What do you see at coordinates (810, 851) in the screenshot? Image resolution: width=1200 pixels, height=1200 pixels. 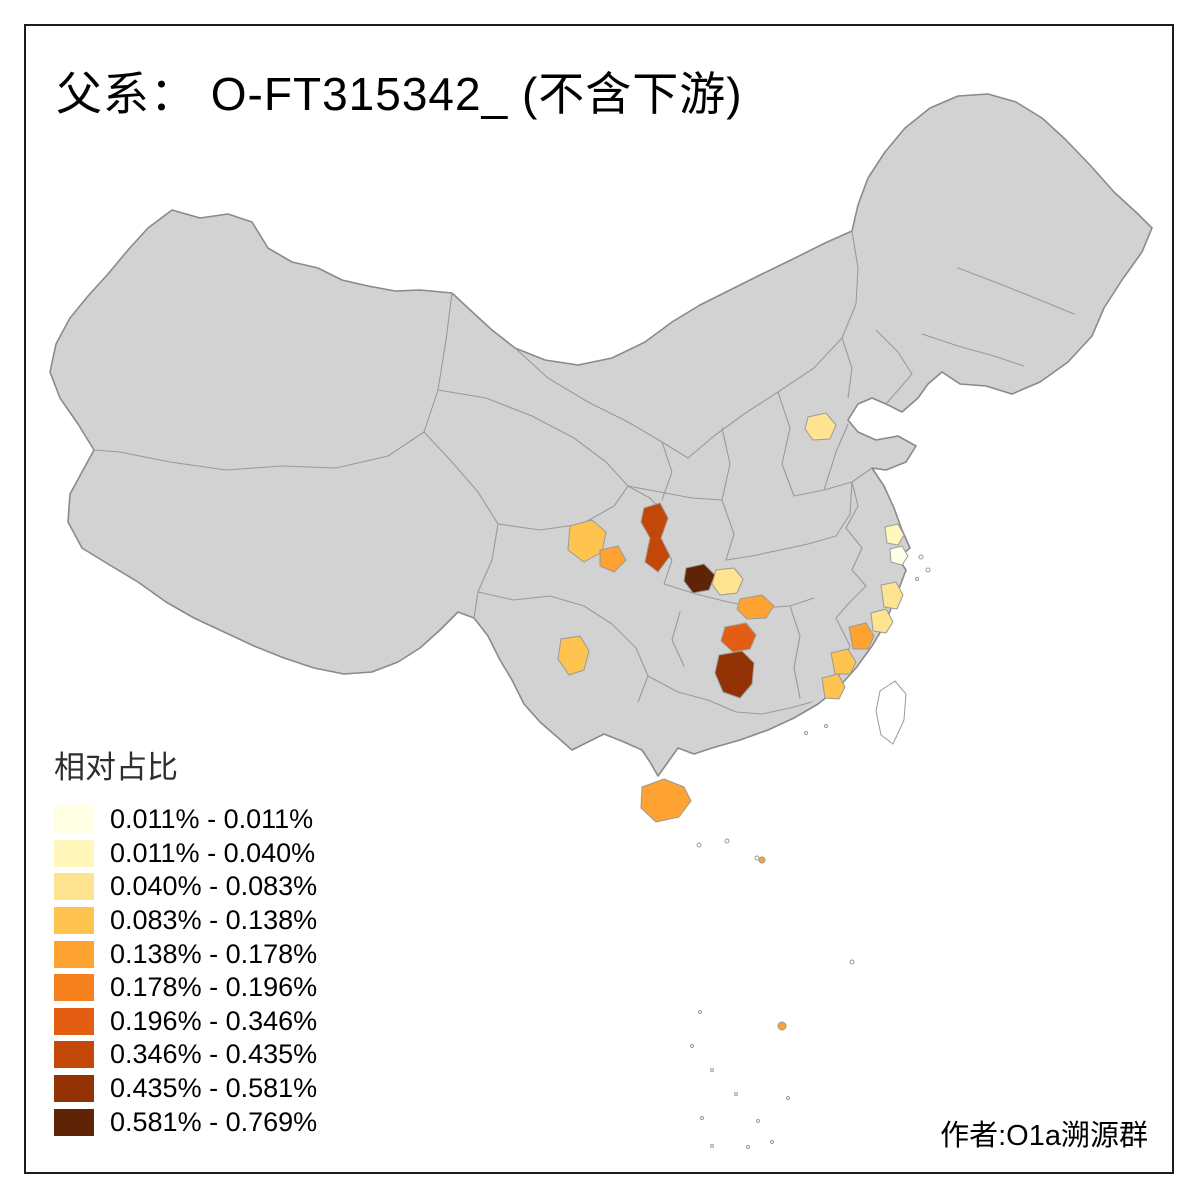 I see `islands` at bounding box center [810, 851].